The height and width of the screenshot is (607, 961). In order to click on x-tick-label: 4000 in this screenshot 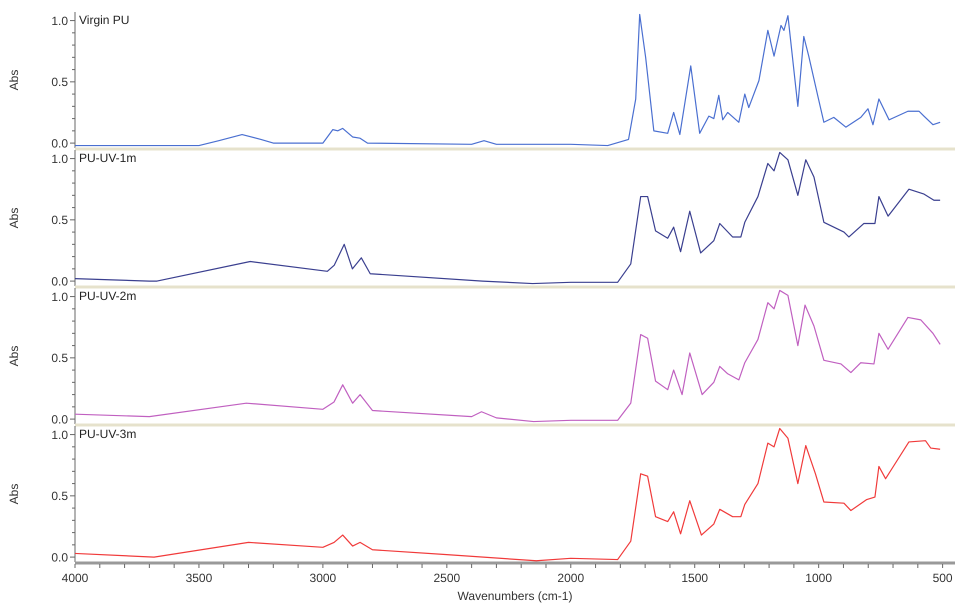, I will do `click(75, 578)`.